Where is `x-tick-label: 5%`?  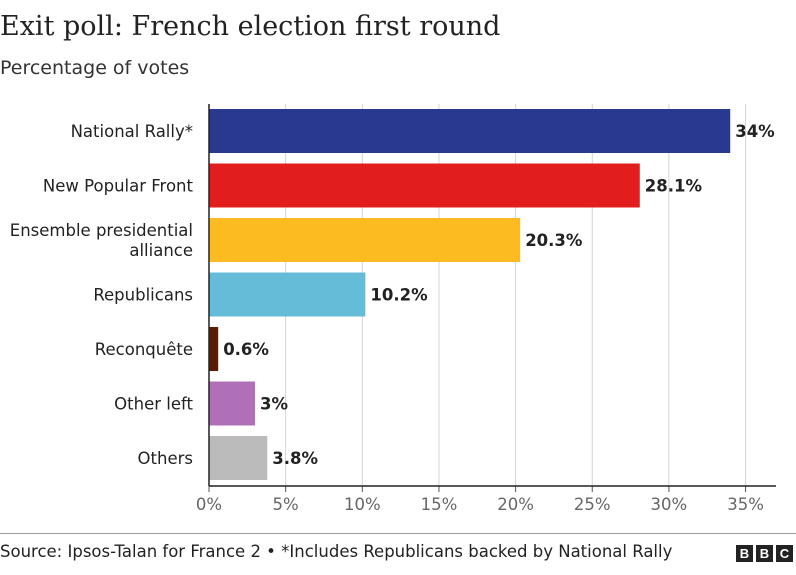
x-tick-label: 5% is located at coordinates (286, 504).